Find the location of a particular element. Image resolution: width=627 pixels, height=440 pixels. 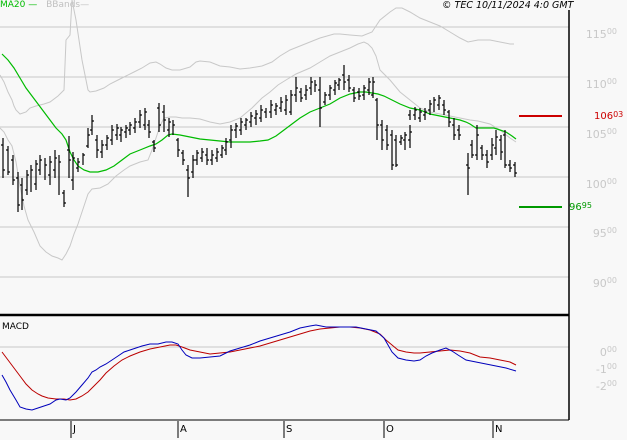

copyright-timestamp: © TEC 10/11/2024 4:0 GMT is located at coordinates (508, 5).